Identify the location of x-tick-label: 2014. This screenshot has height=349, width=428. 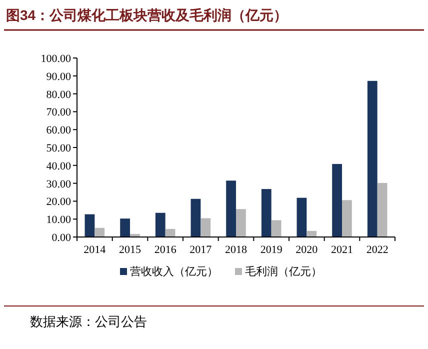
(95, 250).